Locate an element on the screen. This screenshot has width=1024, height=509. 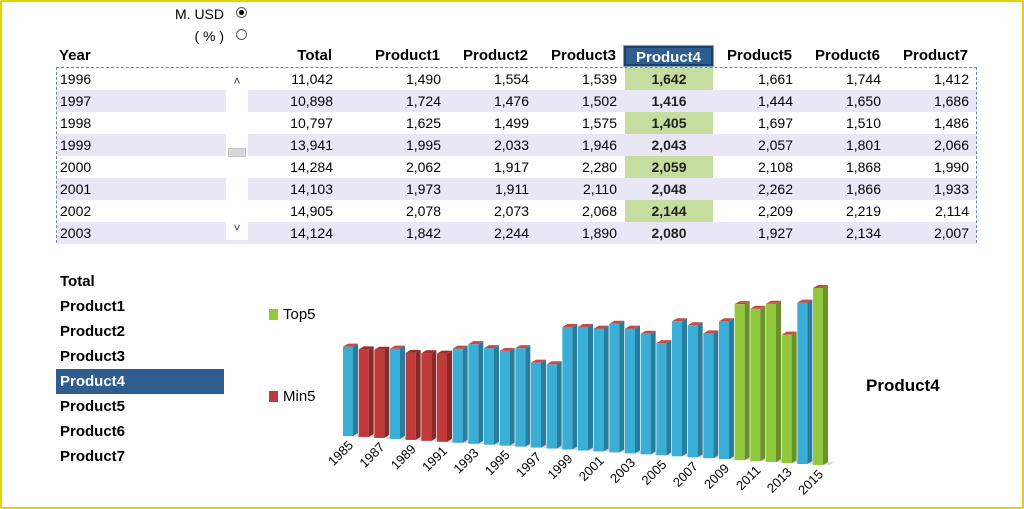
bar-1989 is located at coordinates (413, 394).